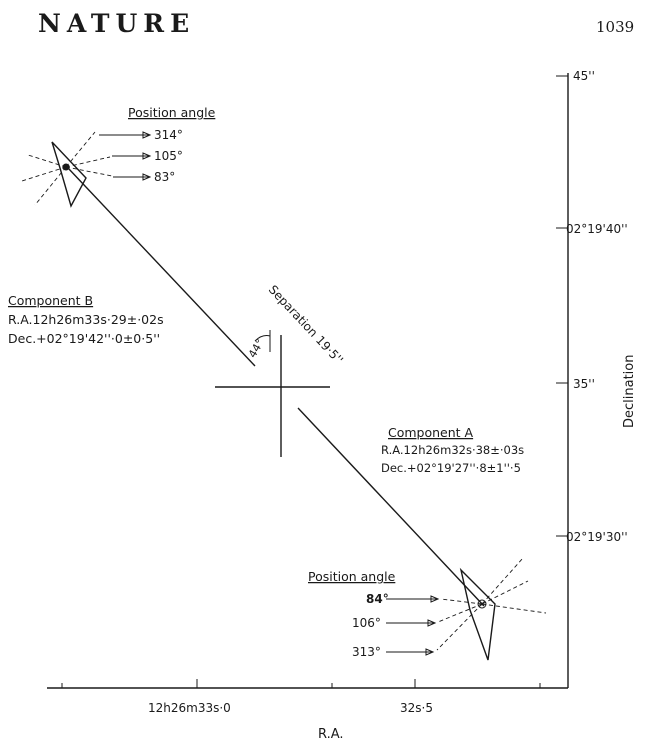 The height and width of the screenshot is (745, 647). I want to click on component-a-title: Component A, so click(431, 432).